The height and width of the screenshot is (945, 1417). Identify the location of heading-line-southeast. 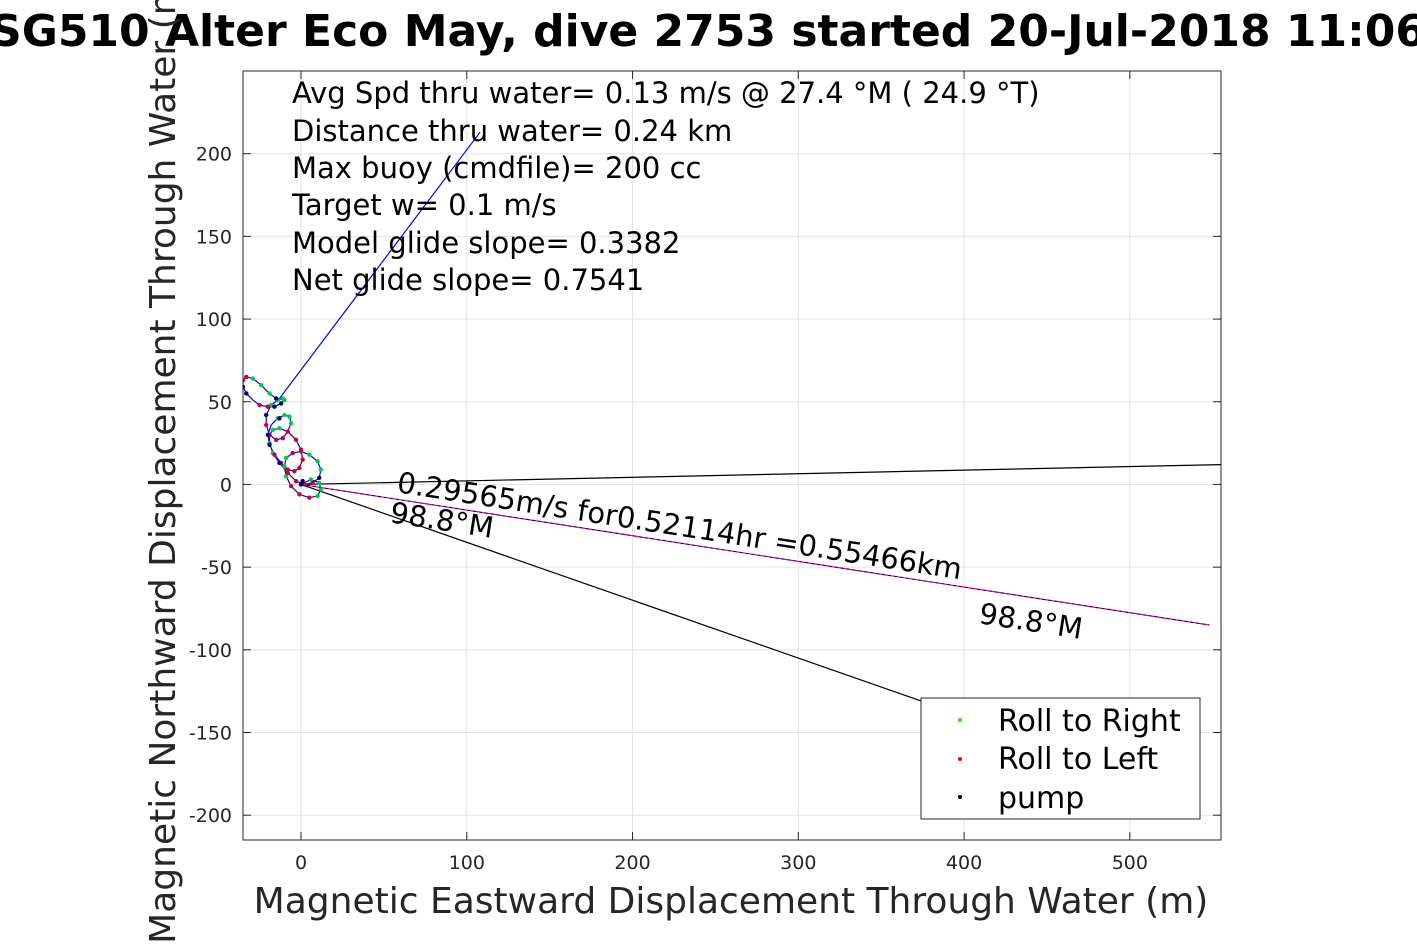
(632, 600).